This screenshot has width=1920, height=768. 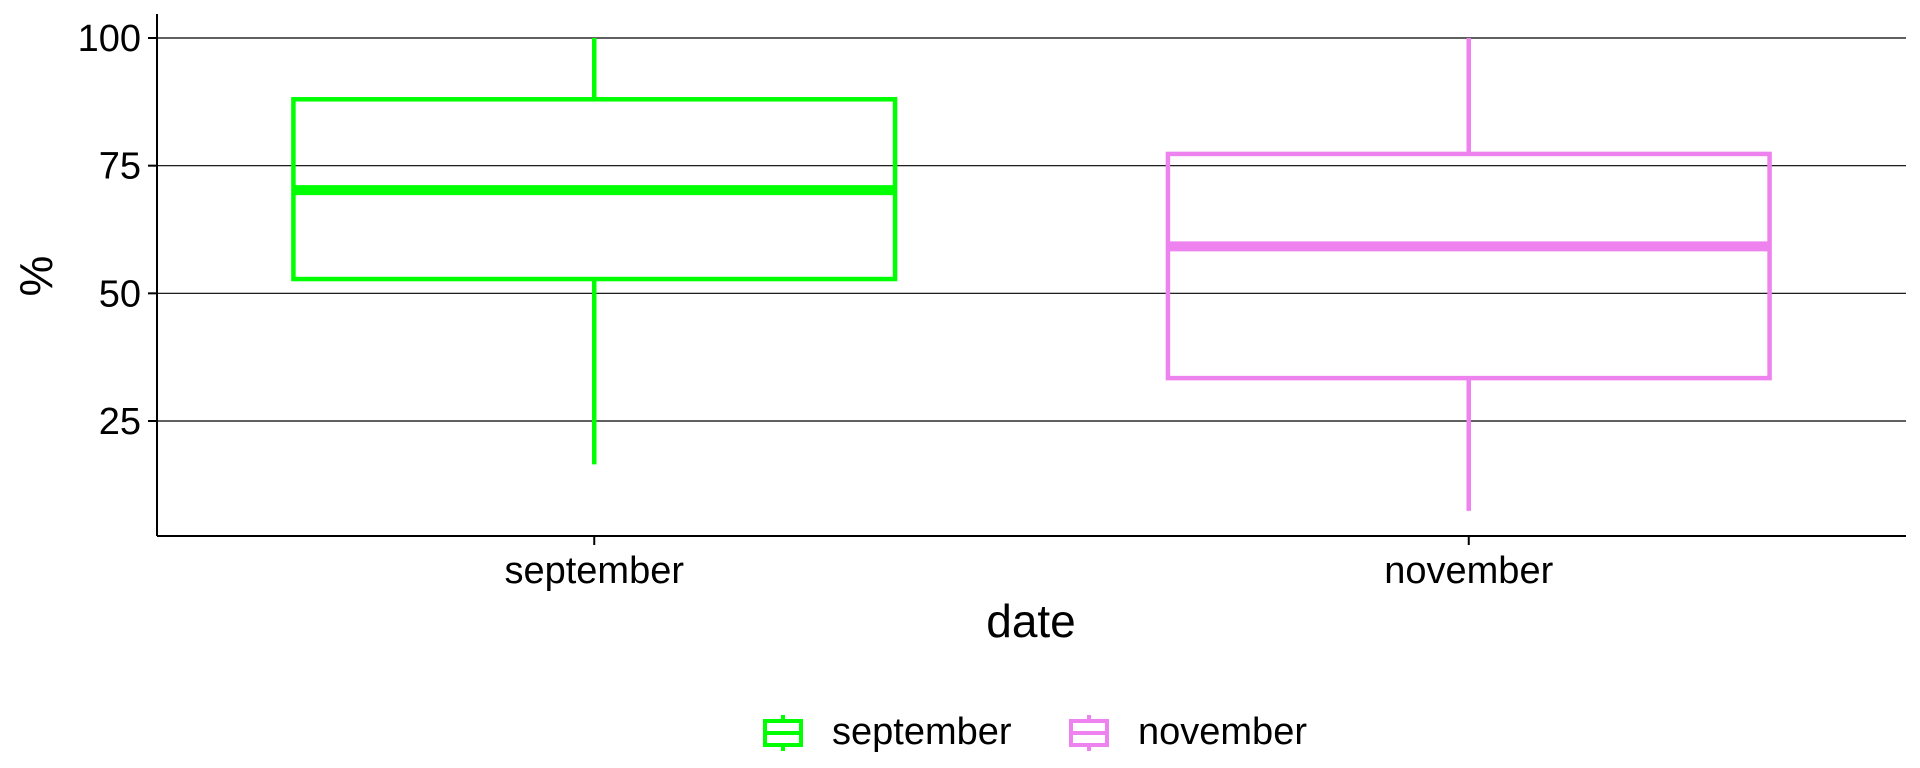 What do you see at coordinates (120, 294) in the screenshot?
I see `y-tick-label: 50` at bounding box center [120, 294].